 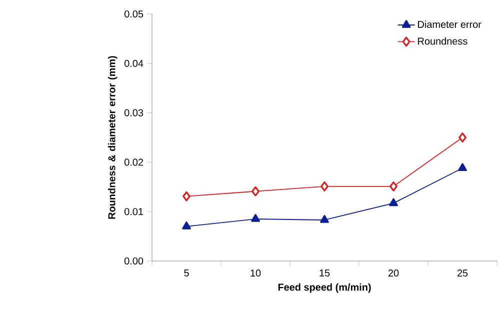 What do you see at coordinates (443, 41) in the screenshot?
I see `legend-label: Roundness` at bounding box center [443, 41].